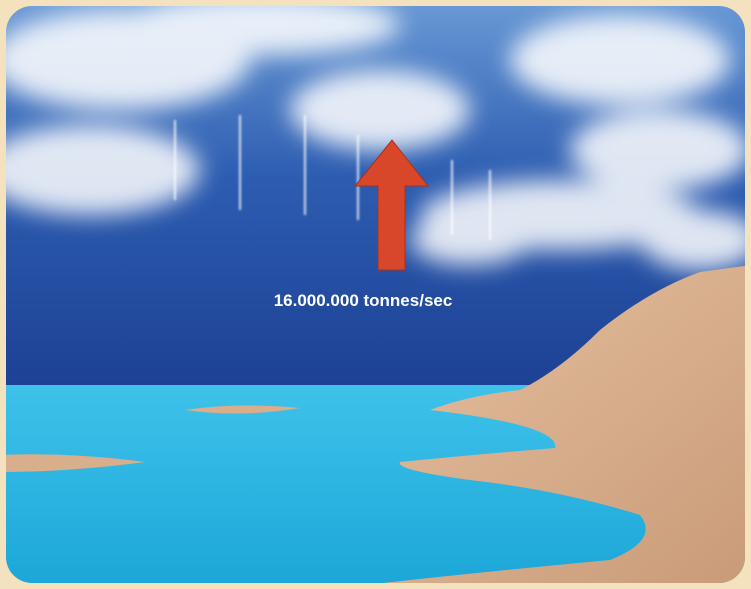  I want to click on evaporation-arrow, so click(391, 205).